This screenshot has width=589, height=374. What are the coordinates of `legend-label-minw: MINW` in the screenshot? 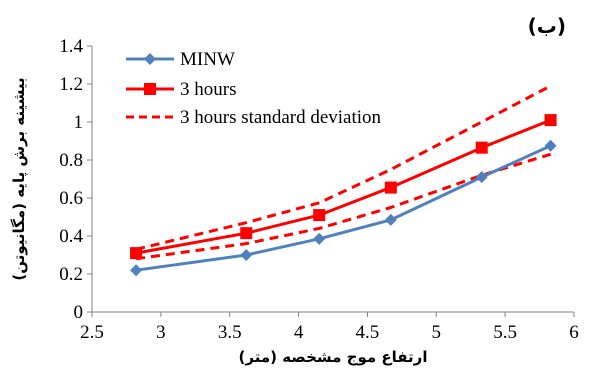 It's located at (207, 59).